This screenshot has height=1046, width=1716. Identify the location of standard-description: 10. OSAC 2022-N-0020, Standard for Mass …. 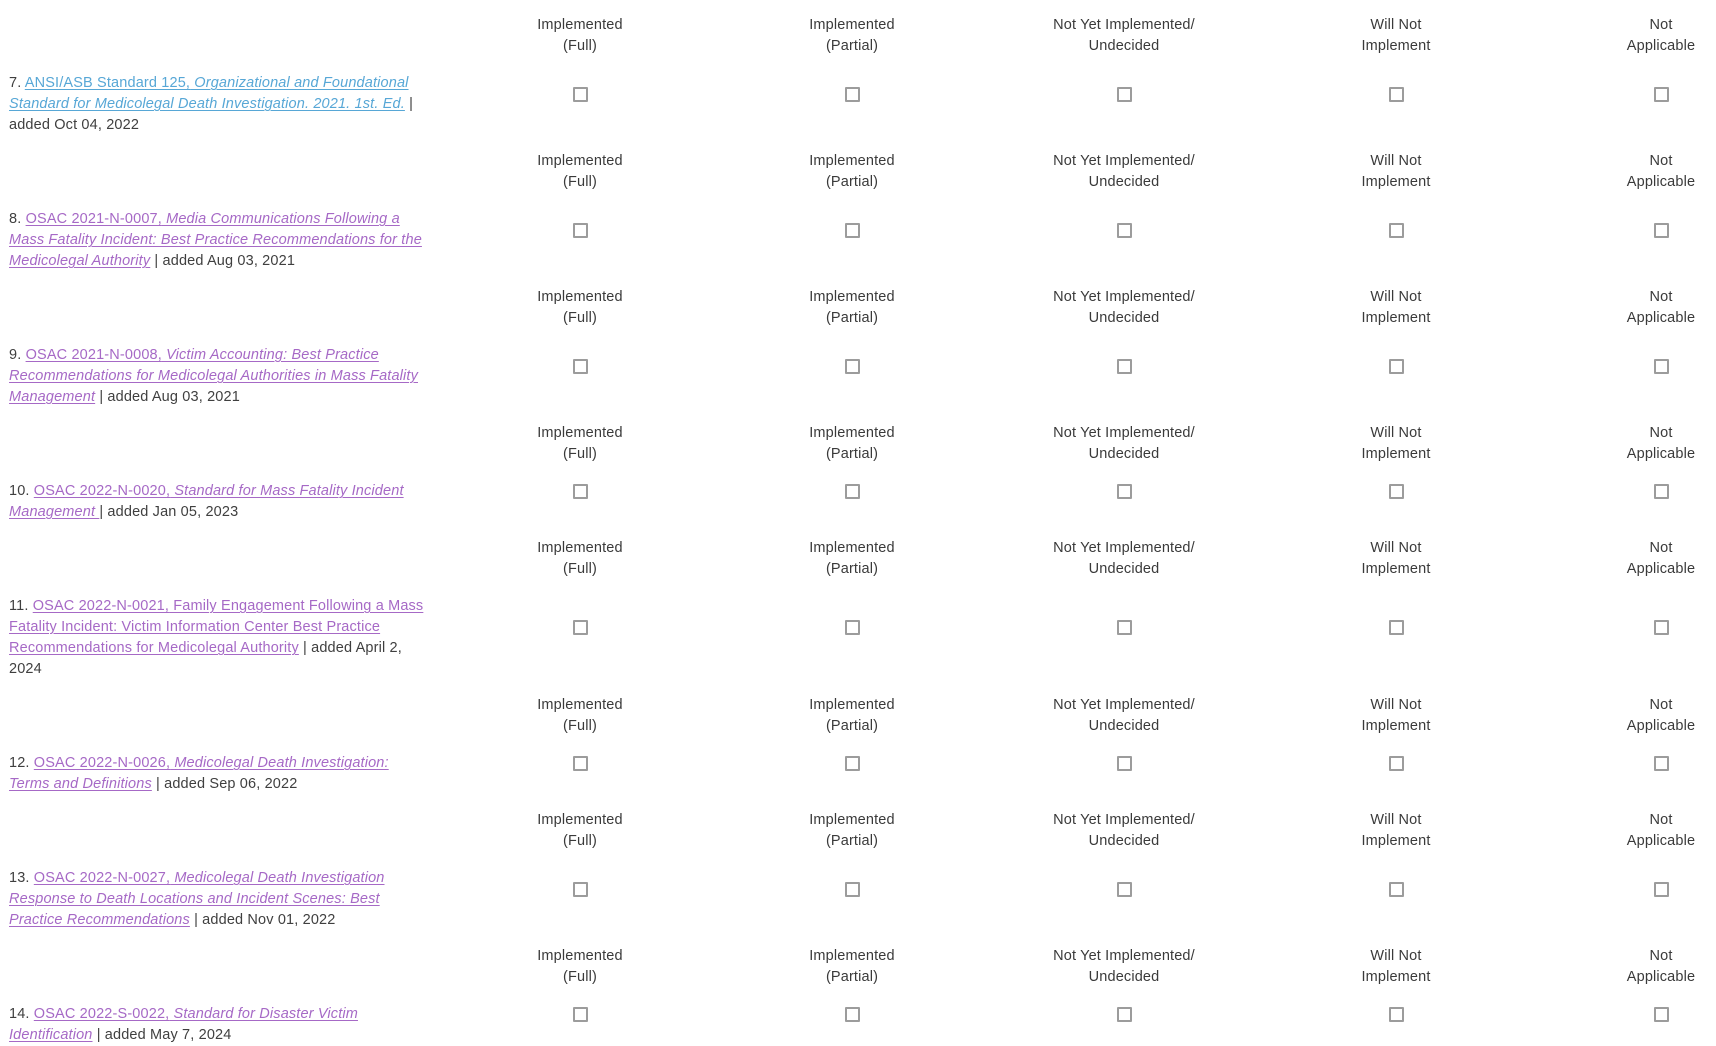
(222, 502).